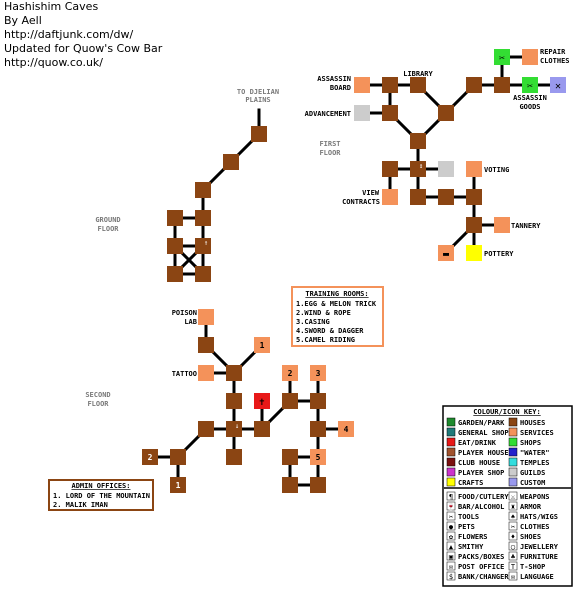 This screenshot has width=578, height=590. What do you see at coordinates (150, 457) in the screenshot?
I see `room-s23` at bounding box center [150, 457].